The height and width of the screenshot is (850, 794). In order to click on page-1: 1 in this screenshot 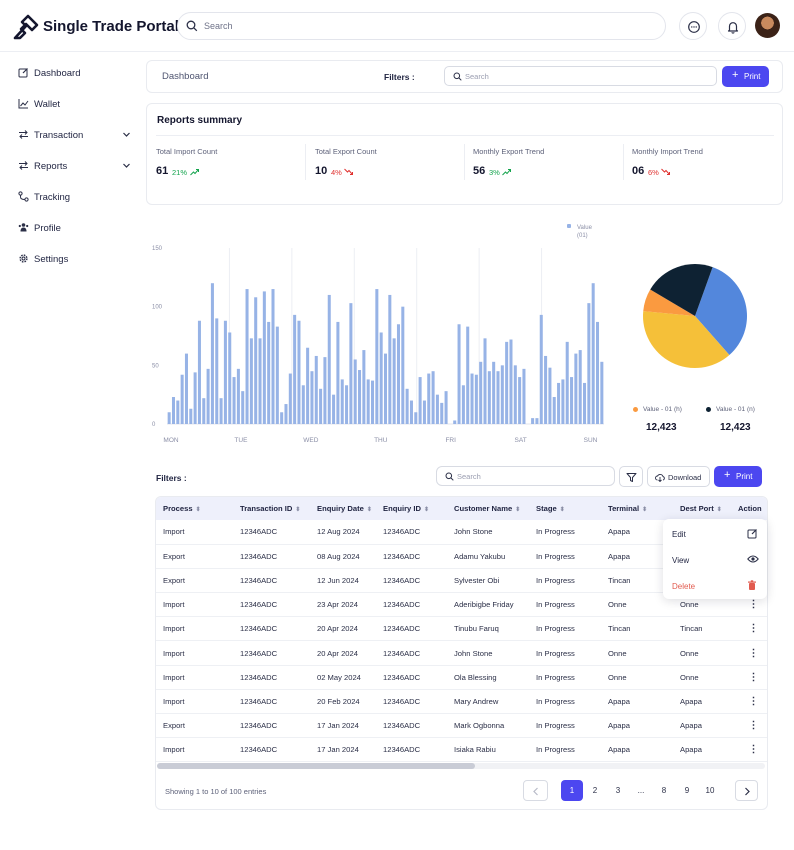, I will do `click(572, 790)`.